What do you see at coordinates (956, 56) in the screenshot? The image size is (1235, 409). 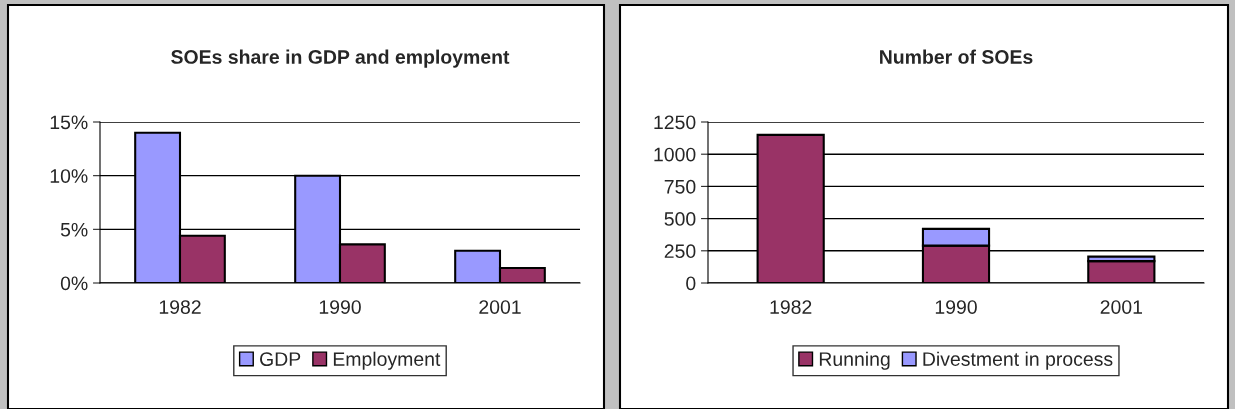 I see `chart-title: Number of SOEs` at bounding box center [956, 56].